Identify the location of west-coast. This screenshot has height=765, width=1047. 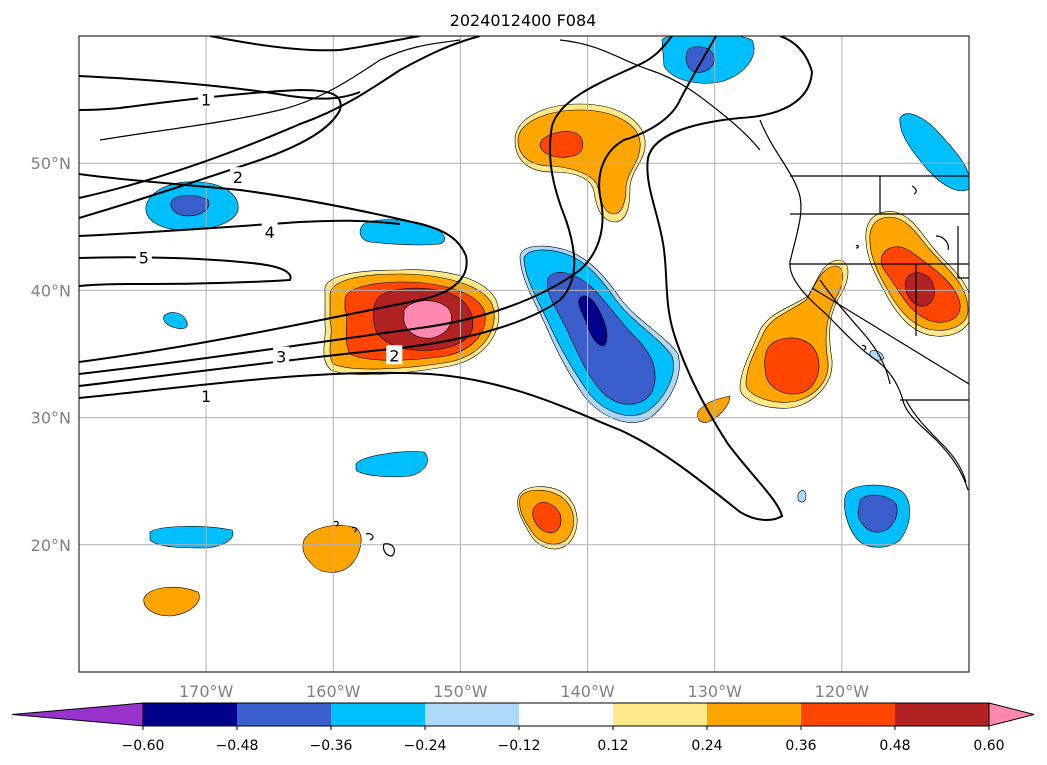
(864, 305).